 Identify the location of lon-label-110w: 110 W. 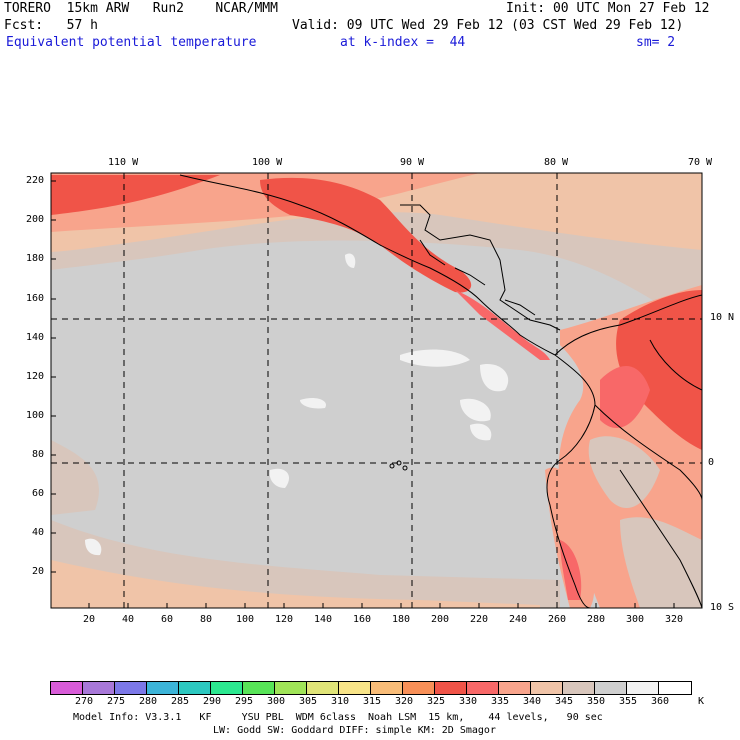
(123, 162).